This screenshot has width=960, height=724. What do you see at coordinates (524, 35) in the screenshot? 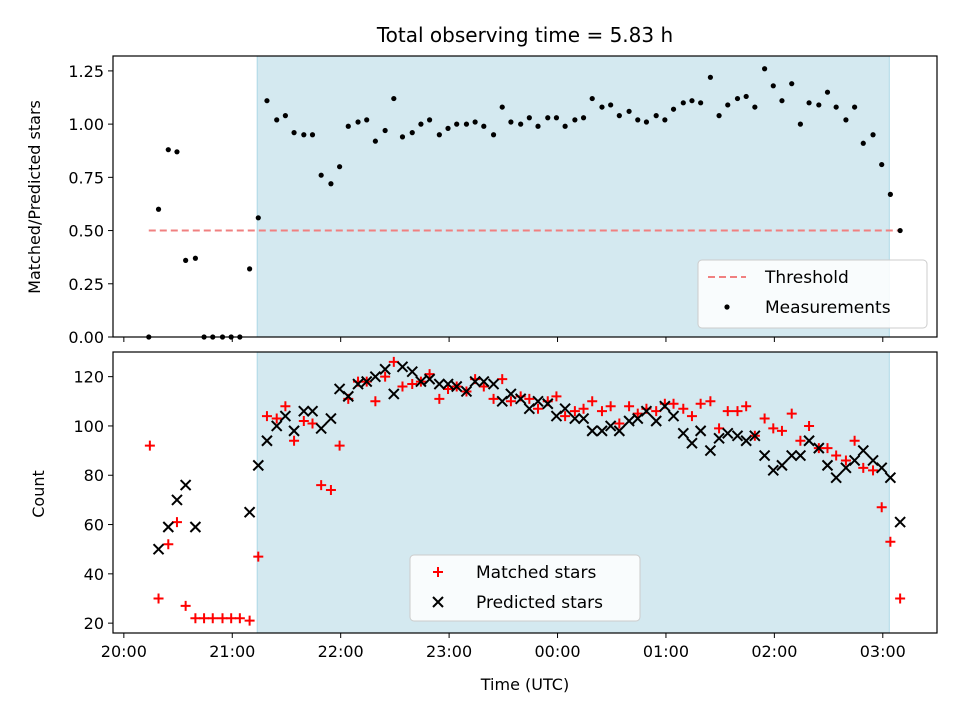
I see `chart-title: Total observing time = 5.83 h` at bounding box center [524, 35].